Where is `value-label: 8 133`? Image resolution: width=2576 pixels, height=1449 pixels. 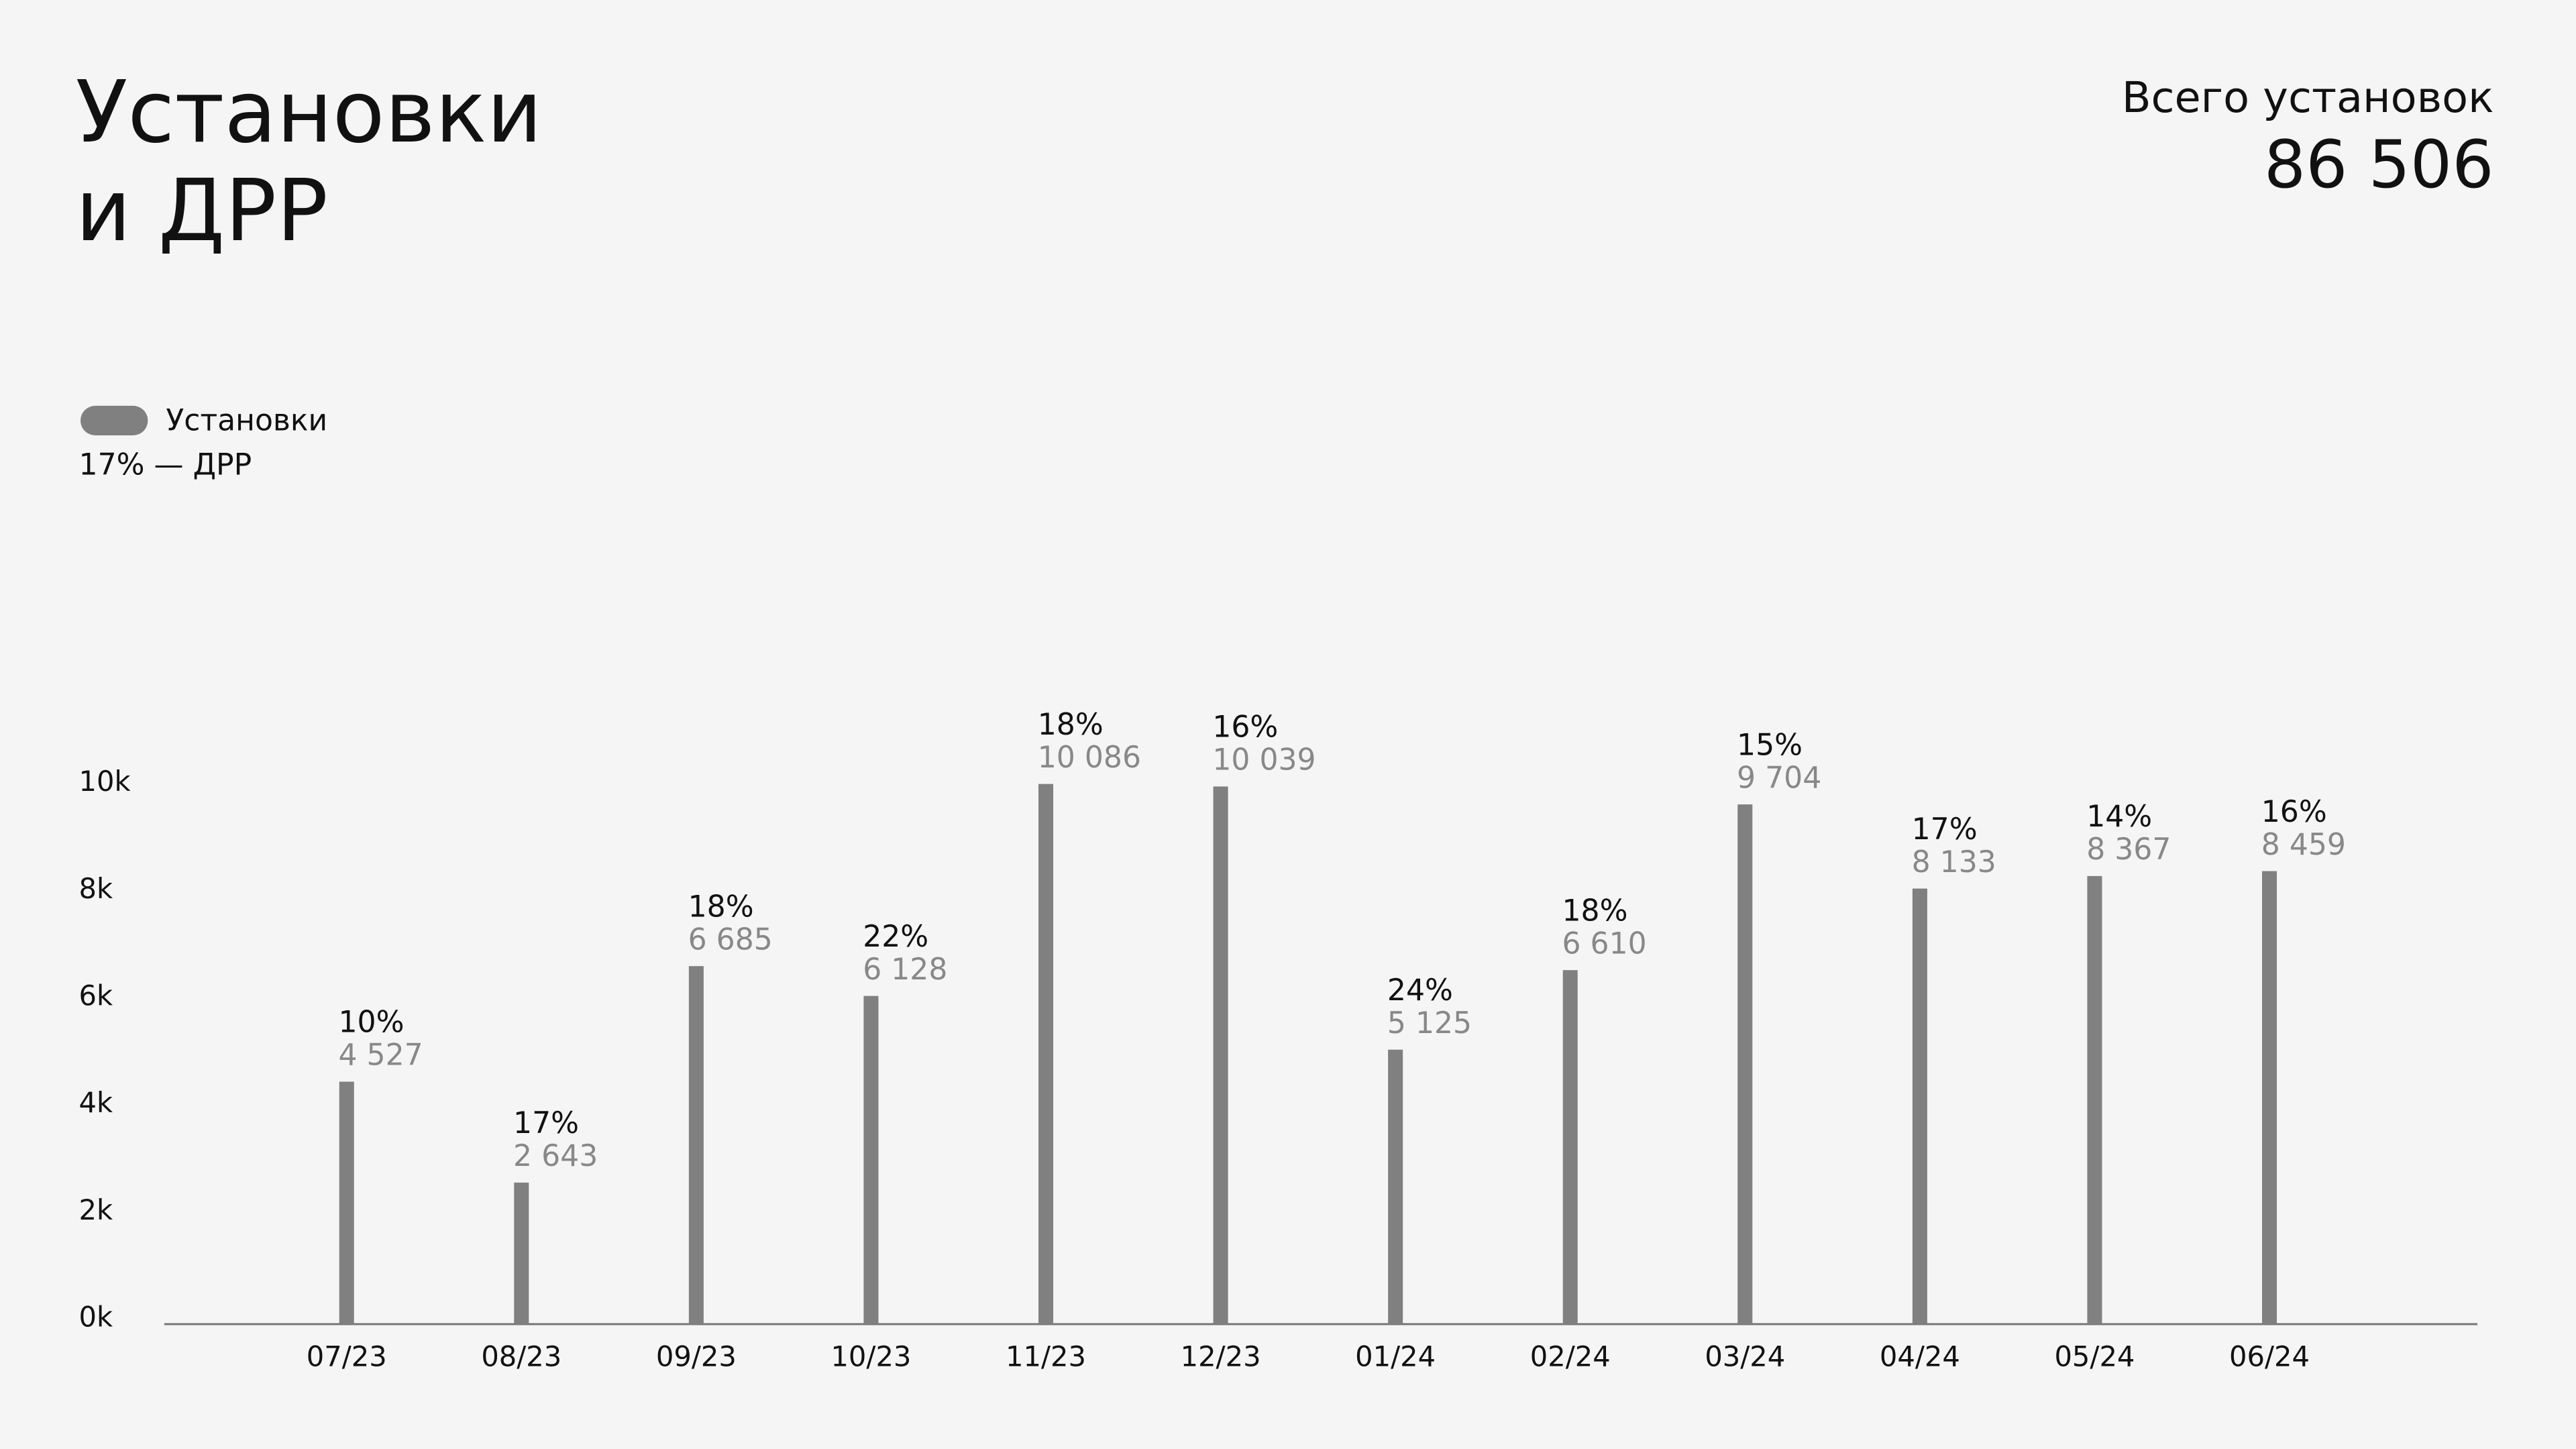 value-label: 8 133 is located at coordinates (1954, 862).